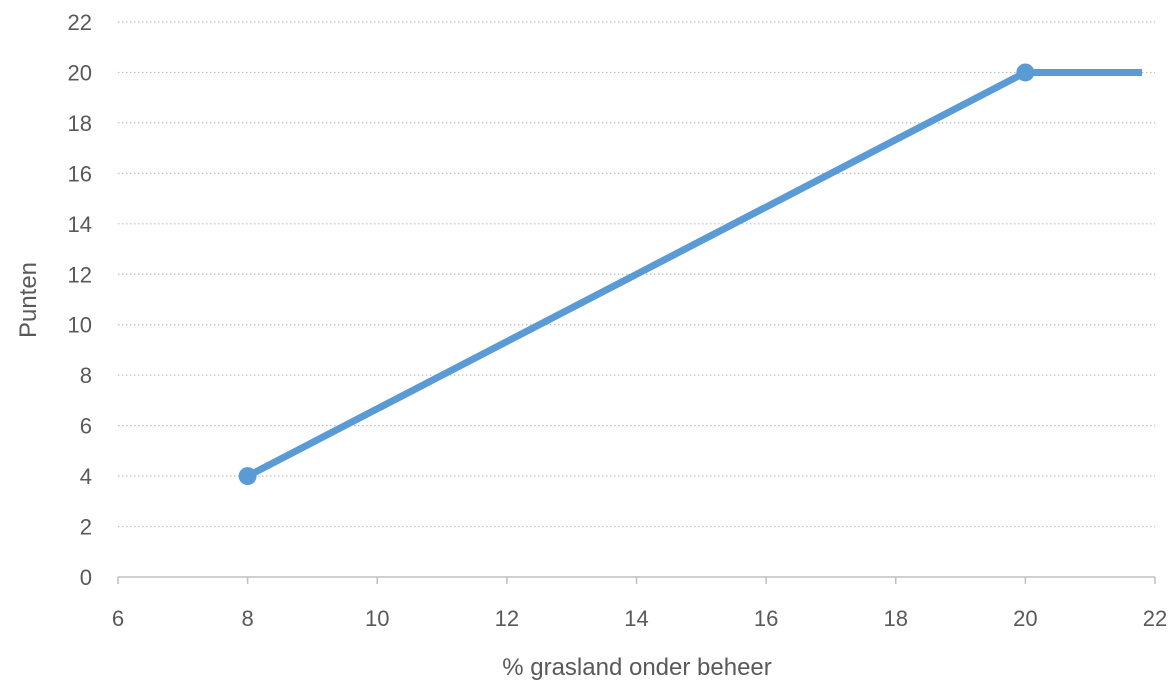 Image resolution: width=1174 pixels, height=685 pixels. What do you see at coordinates (766, 618) in the screenshot?
I see `x-tick-label: 16` at bounding box center [766, 618].